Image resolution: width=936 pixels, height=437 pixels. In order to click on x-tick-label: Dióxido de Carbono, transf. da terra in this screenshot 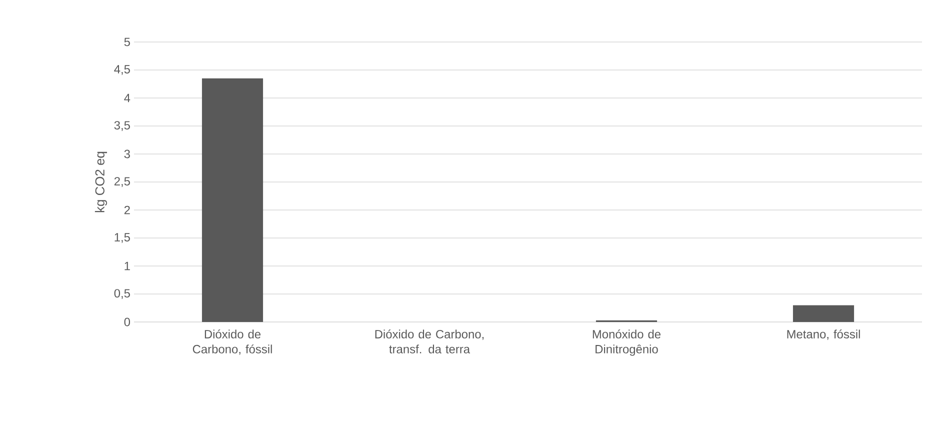, I will do `click(429, 342)`.